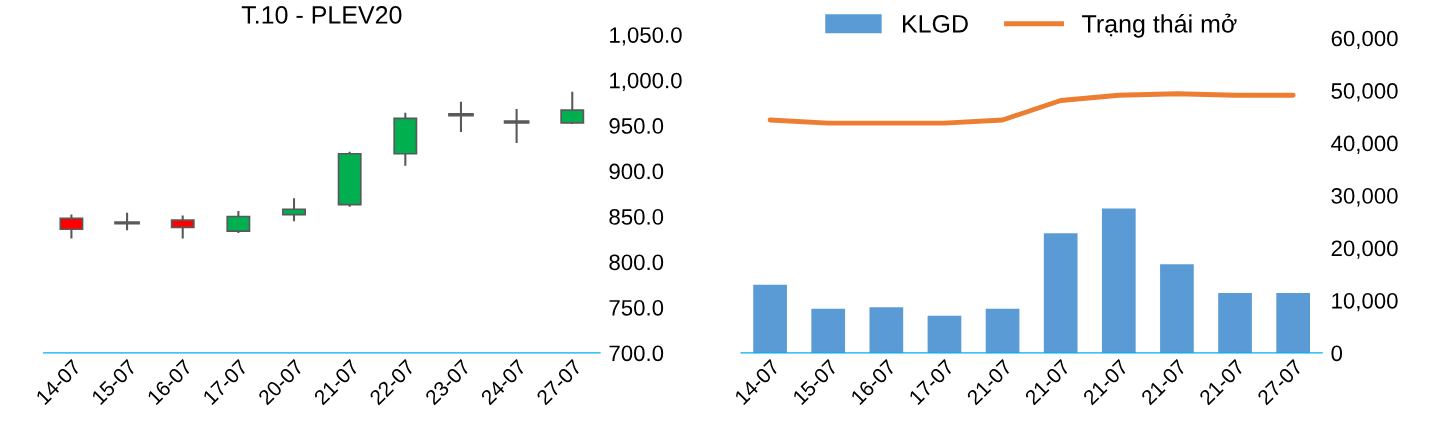 The height and width of the screenshot is (433, 1453). Describe the element at coordinates (646, 81) in the screenshot. I see `y-tick-label: 1,000.0` at that location.